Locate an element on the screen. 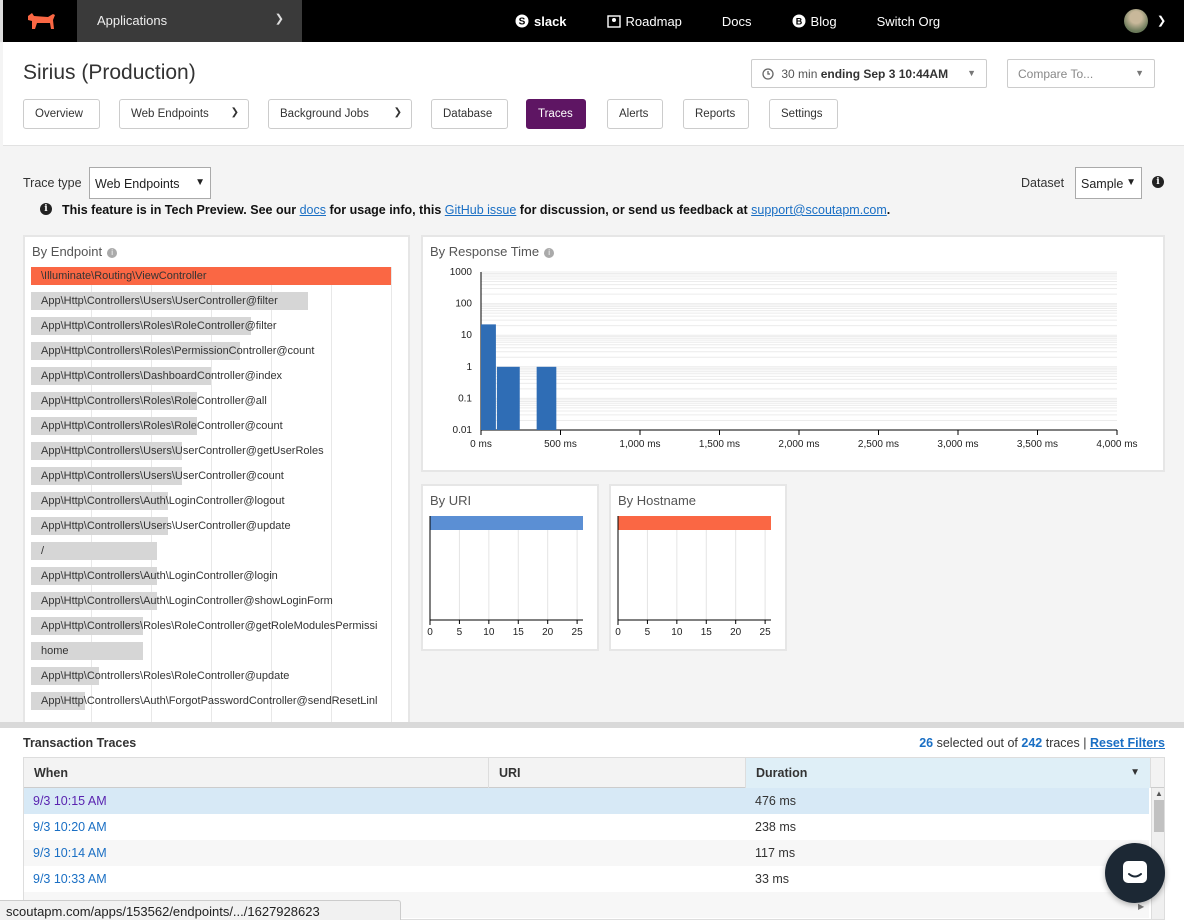 The height and width of the screenshot is (920, 1184). x-tick-label: 10 is located at coordinates (489, 632).